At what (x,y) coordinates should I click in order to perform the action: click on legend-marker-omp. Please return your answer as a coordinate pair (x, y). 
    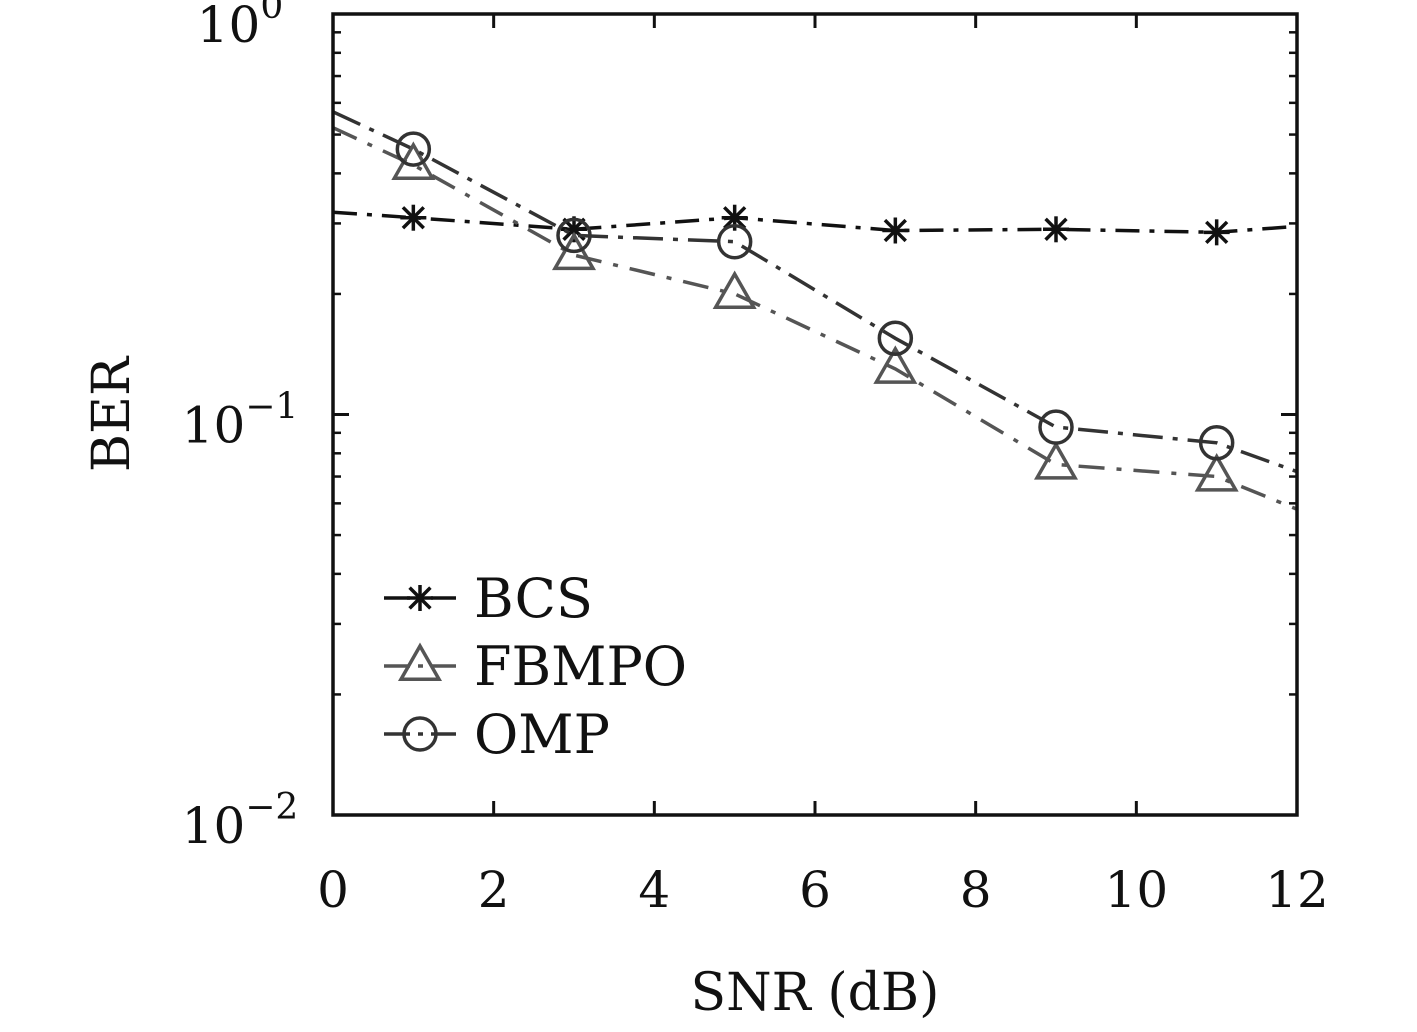
    Looking at the image, I should click on (420, 734).